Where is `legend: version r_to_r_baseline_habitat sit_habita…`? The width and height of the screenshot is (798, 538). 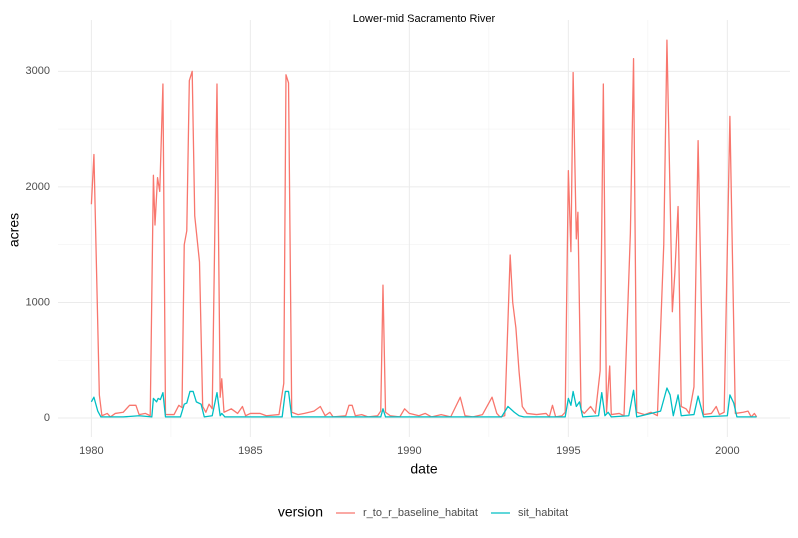
legend: version r_to_r_baseline_habitat sit_habita… is located at coordinates (423, 512).